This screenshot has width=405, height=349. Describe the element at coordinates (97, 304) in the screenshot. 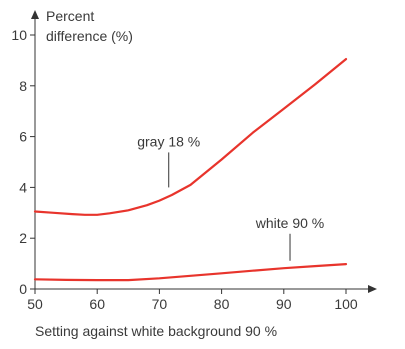

I see `x-tick-label: 60` at that location.